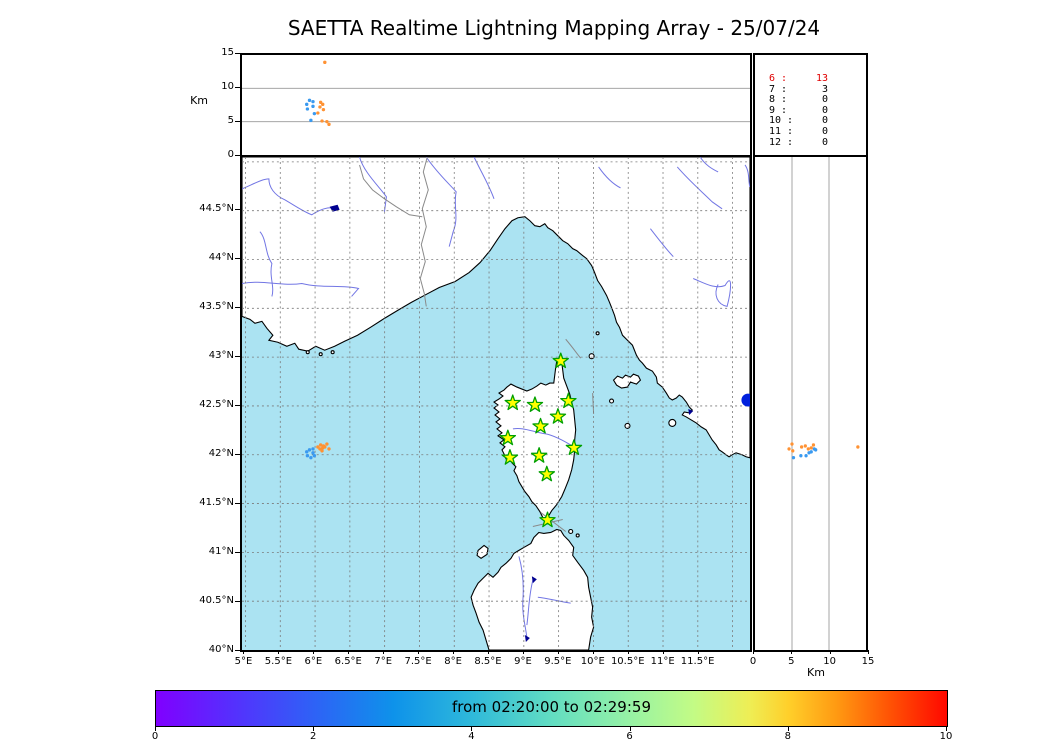 The image size is (1050, 750). What do you see at coordinates (791, 661) in the screenshot?
I see `right-altitude-tick-label: 5` at bounding box center [791, 661].